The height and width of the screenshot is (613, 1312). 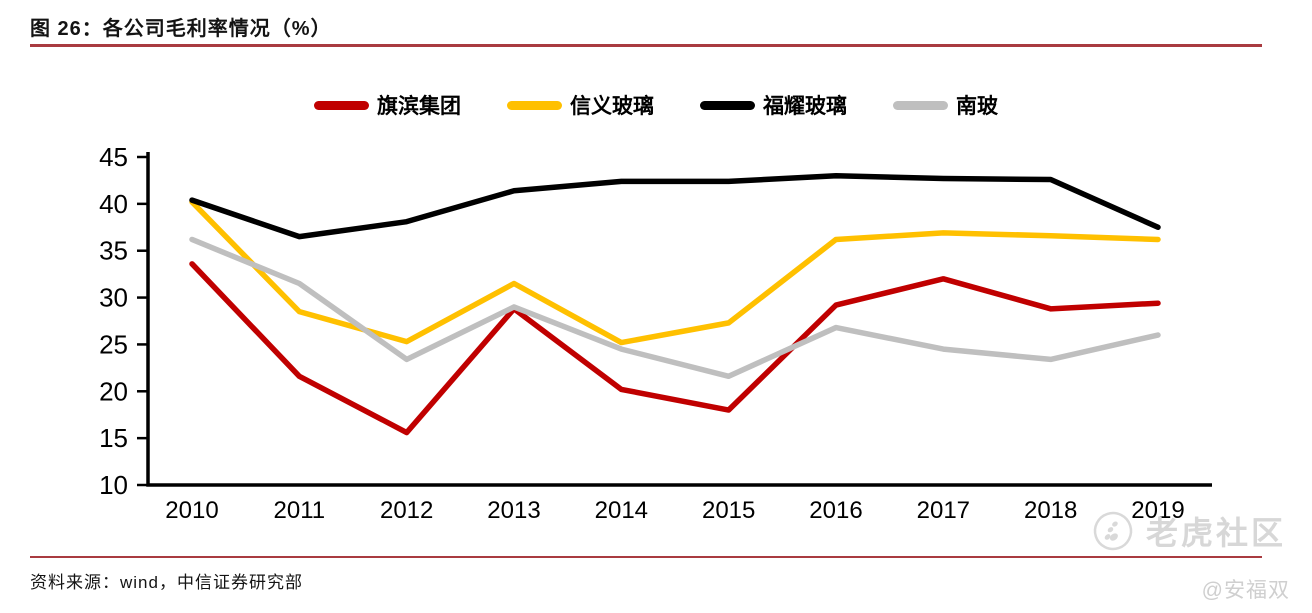 What do you see at coordinates (1245, 590) in the screenshot?
I see `watermark-user-label: @安福双` at bounding box center [1245, 590].